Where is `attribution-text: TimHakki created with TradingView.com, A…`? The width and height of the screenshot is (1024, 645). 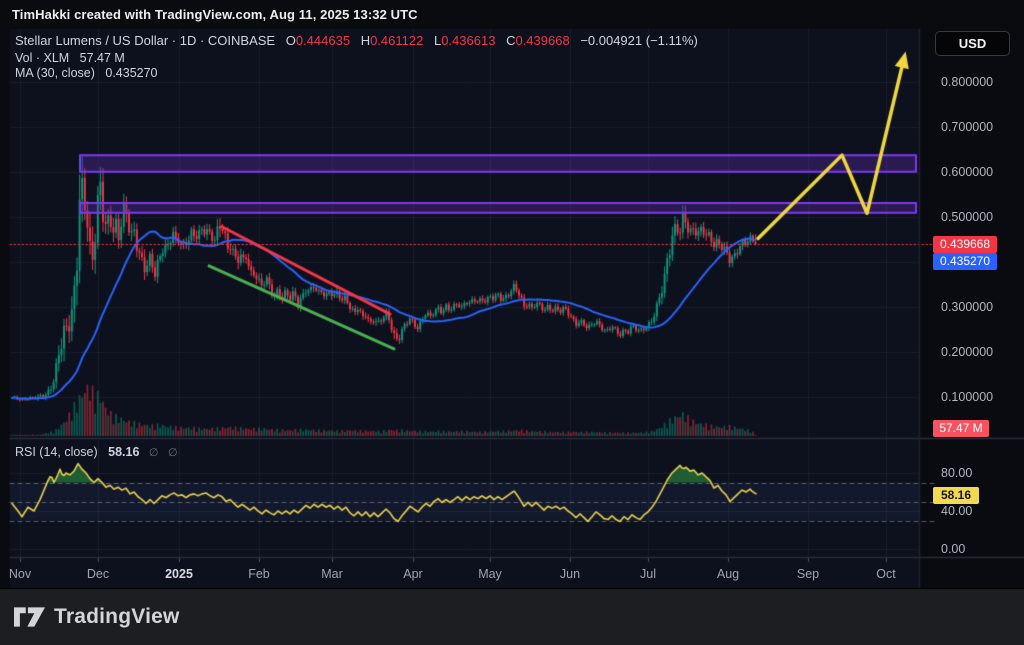
attribution-text: TimHakki created with TradingView.com, A… is located at coordinates (215, 14).